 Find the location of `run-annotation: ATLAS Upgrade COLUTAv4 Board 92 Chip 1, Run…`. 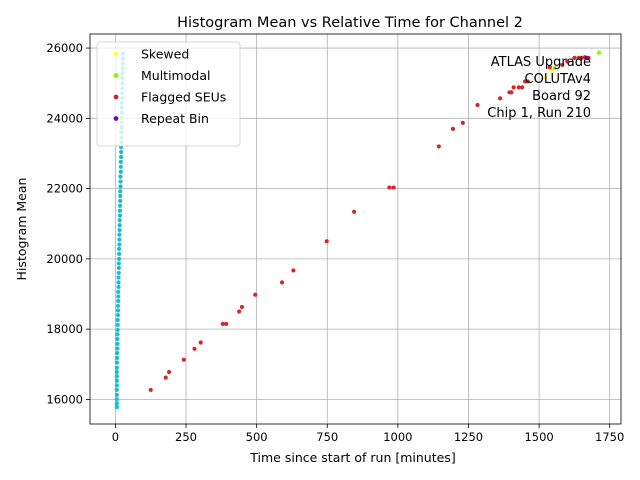

run-annotation: ATLAS Upgrade COLUTAv4 Board 92 Chip 1, Run… is located at coordinates (539, 88).